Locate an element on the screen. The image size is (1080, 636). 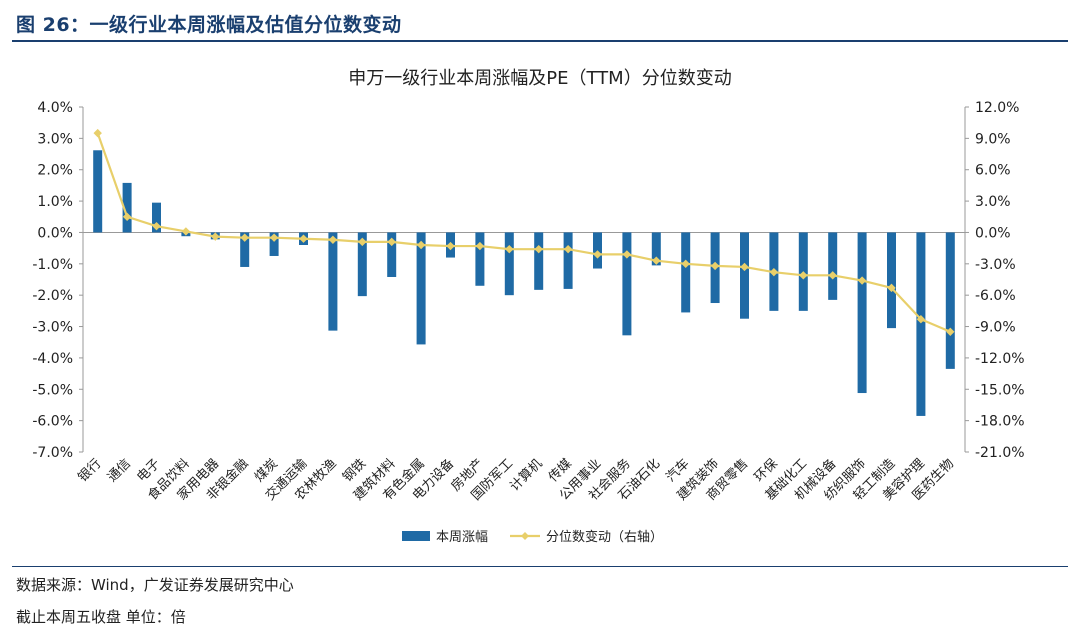
bottom-rule is located at coordinates (540, 566).